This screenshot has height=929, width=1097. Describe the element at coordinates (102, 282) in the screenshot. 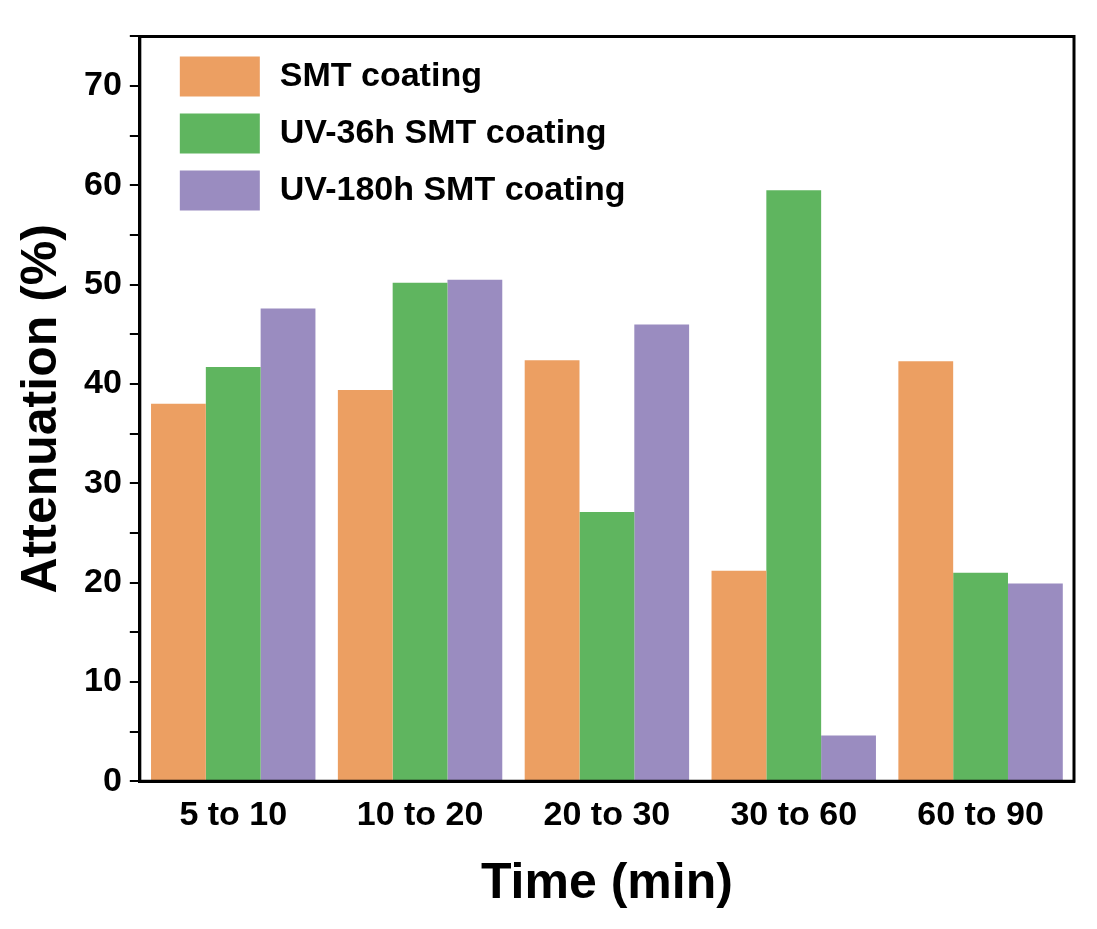

I see `y-tick-label: 50` at that location.